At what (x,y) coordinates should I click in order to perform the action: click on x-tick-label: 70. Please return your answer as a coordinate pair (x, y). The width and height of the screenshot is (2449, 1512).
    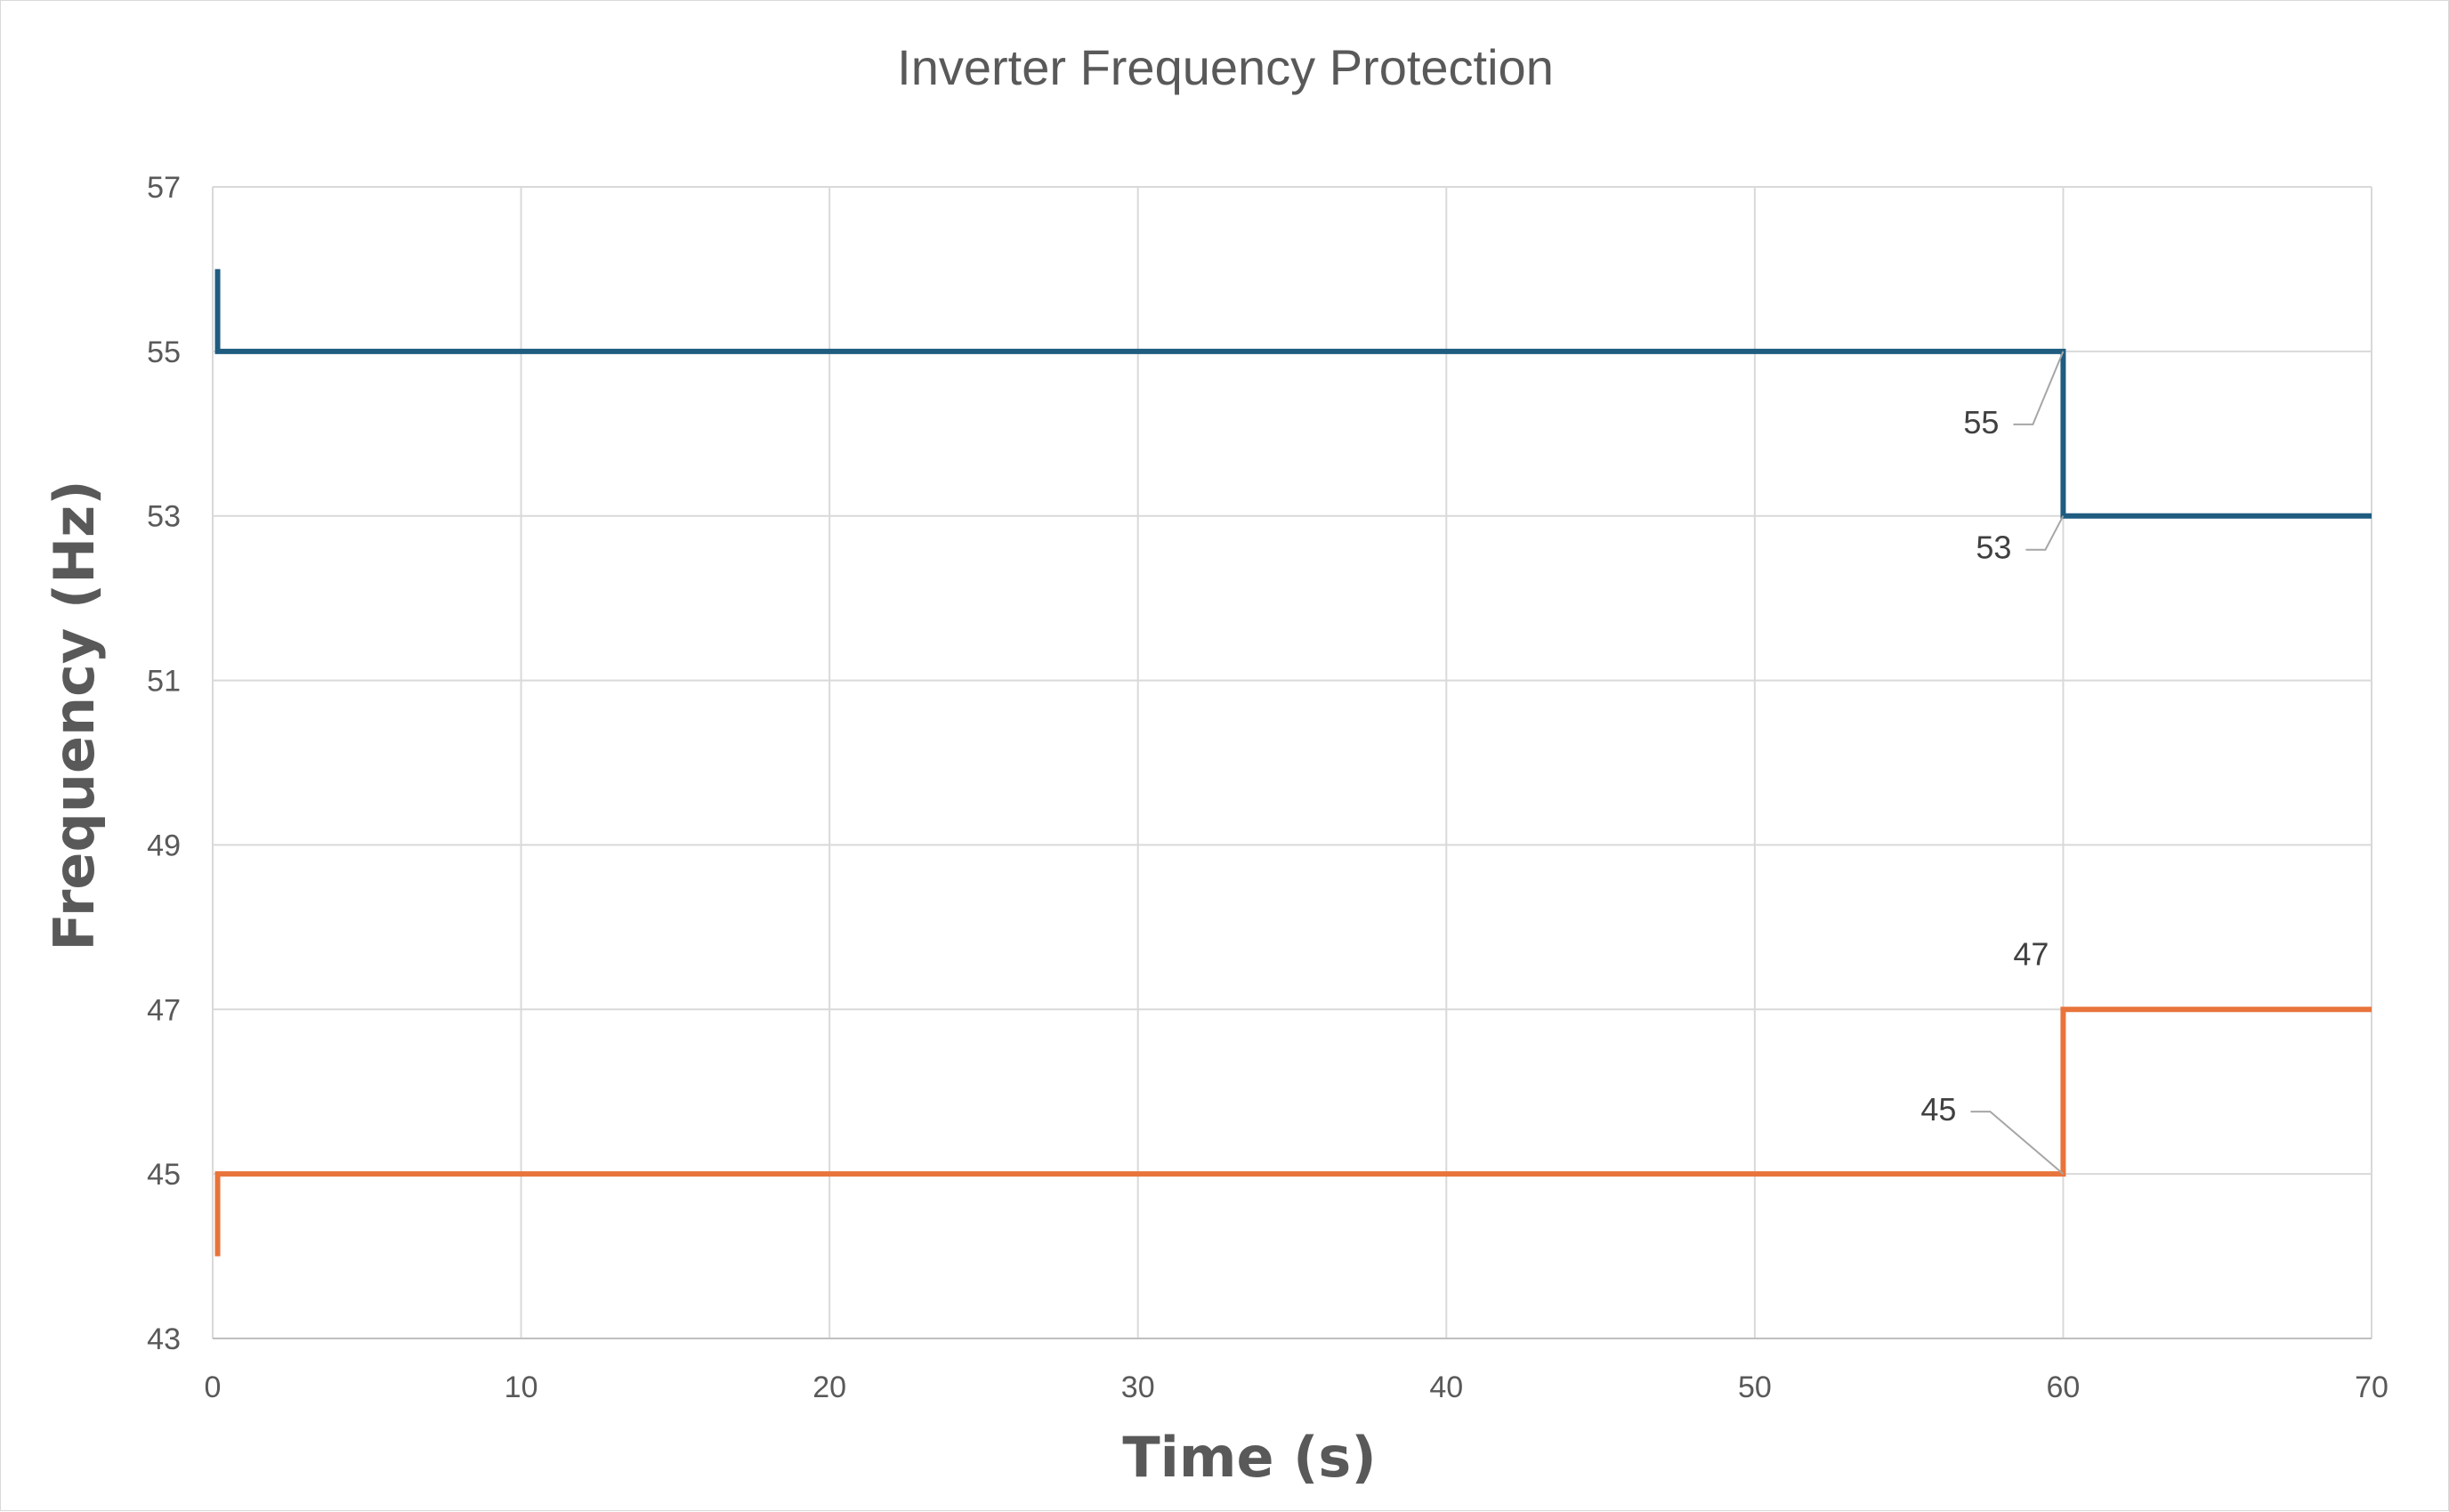
    Looking at the image, I should click on (2371, 1387).